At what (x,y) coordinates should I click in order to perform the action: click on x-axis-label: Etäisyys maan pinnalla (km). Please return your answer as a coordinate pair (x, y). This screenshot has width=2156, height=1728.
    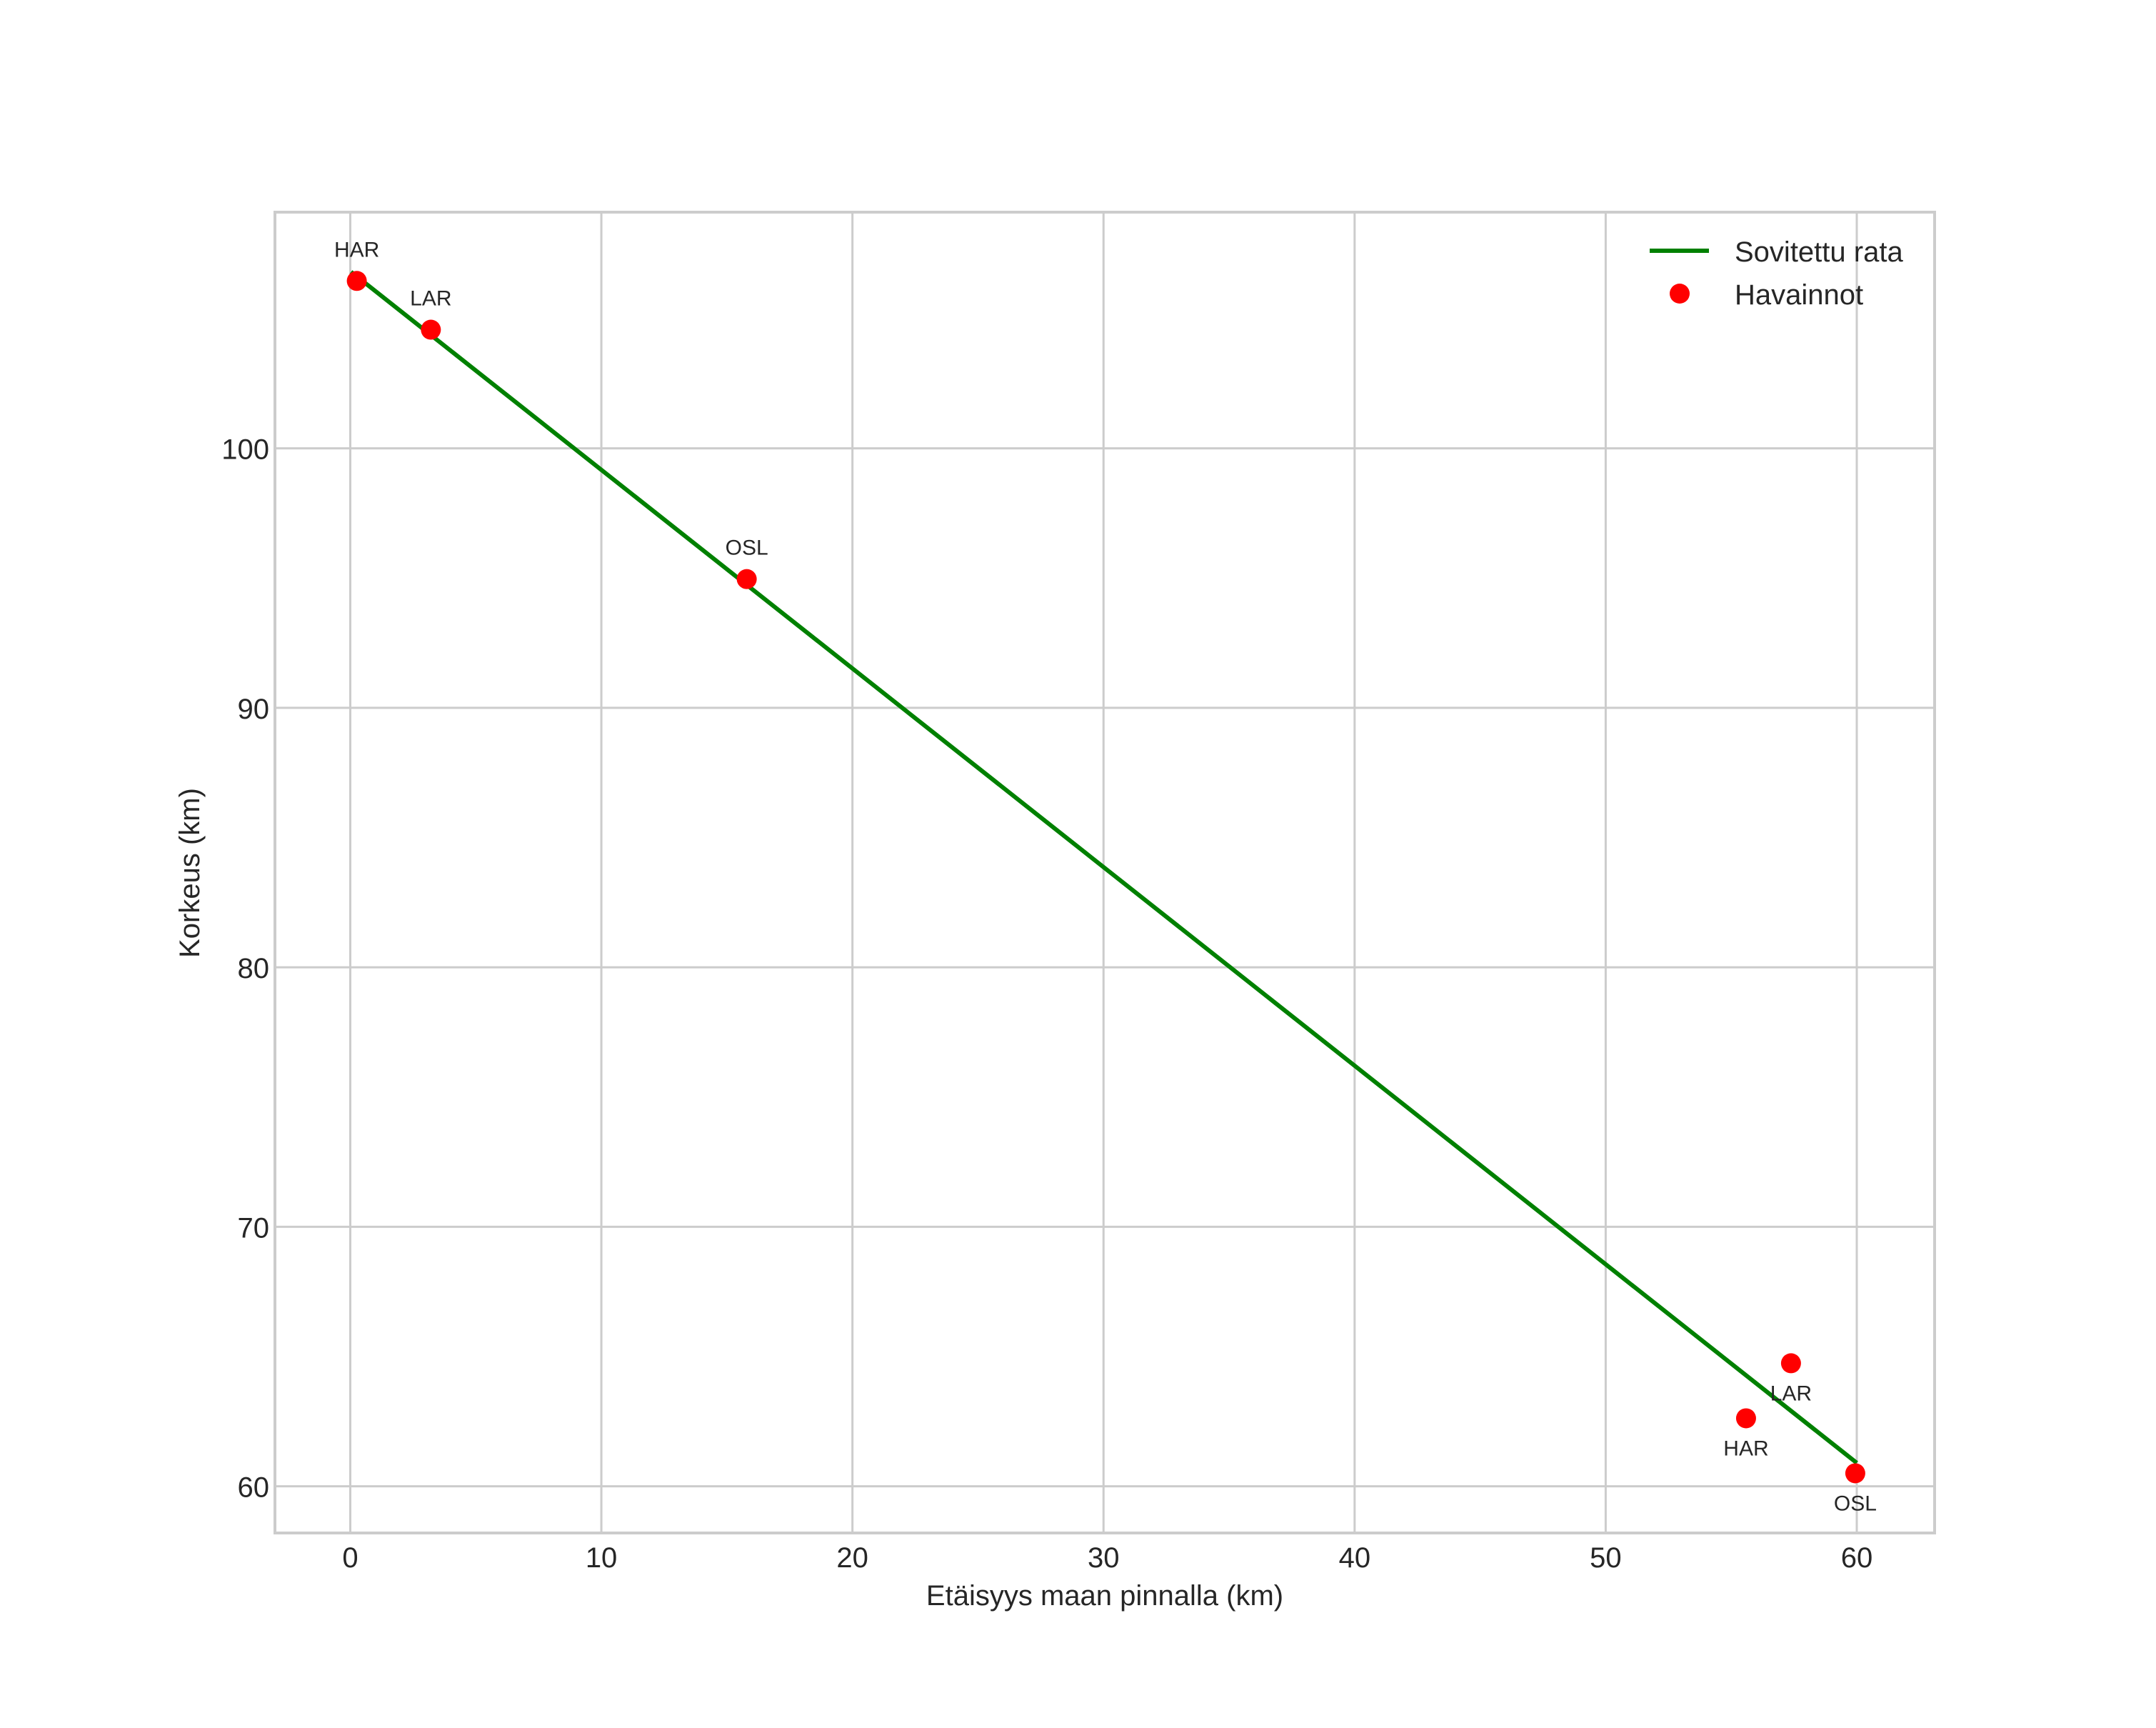
    Looking at the image, I should click on (1105, 1596).